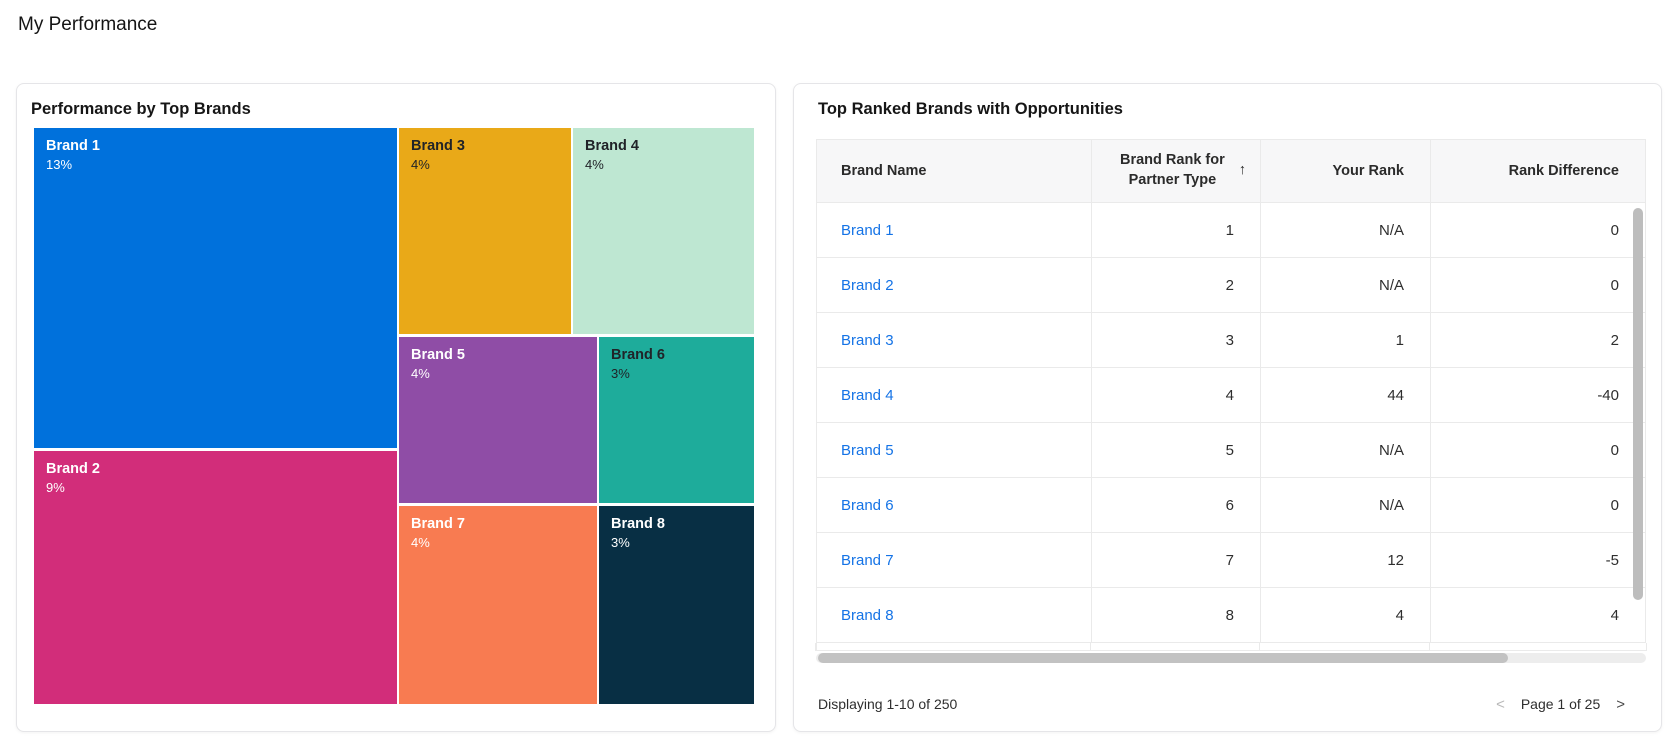 This screenshot has width=1676, height=740. What do you see at coordinates (1538, 340) in the screenshot?
I see `rank-difference-cell: 2` at bounding box center [1538, 340].